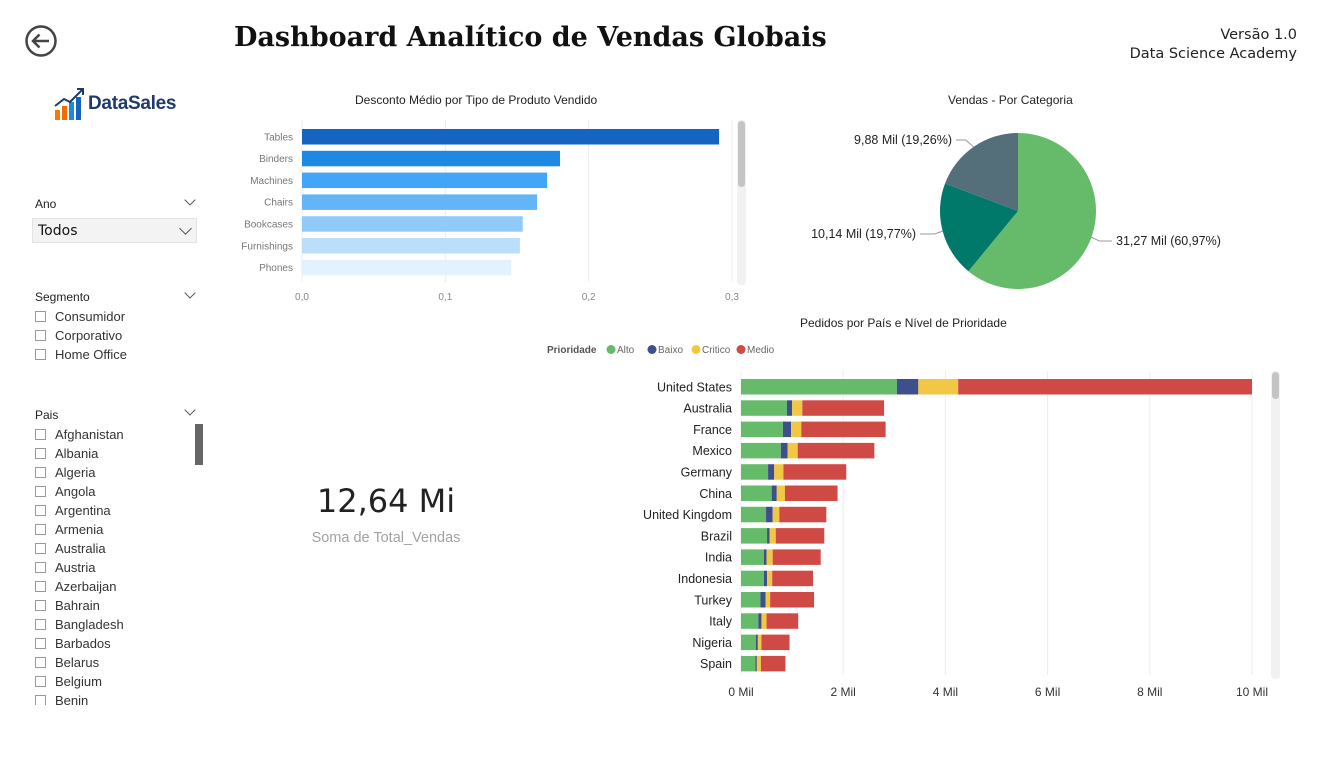 This screenshot has width=1321, height=763. Describe the element at coordinates (65, 567) in the screenshot. I see `checkbox-item: Austria` at that location.